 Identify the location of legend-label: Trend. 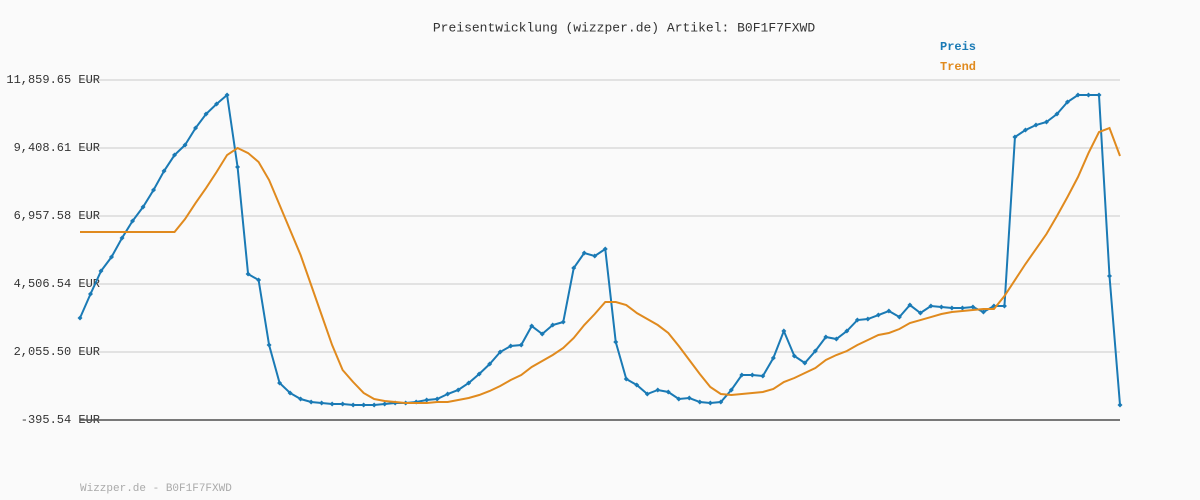
(958, 67).